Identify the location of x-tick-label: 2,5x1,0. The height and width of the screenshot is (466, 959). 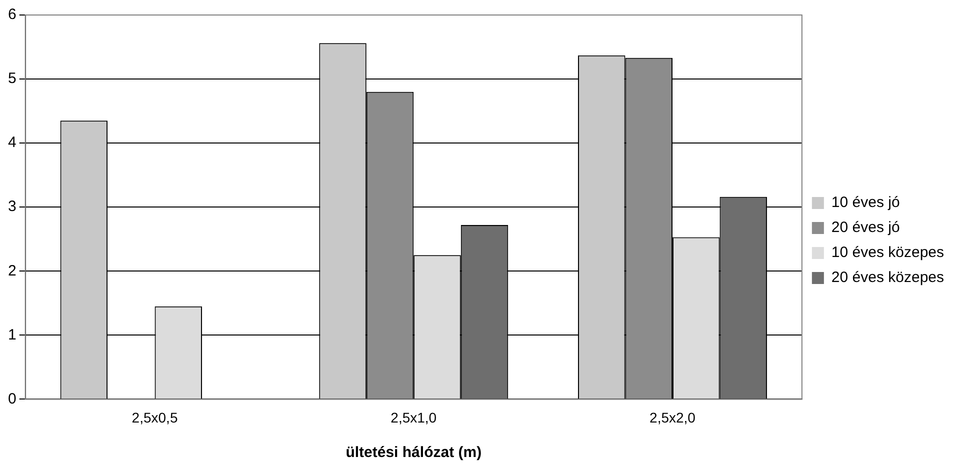
(413, 417).